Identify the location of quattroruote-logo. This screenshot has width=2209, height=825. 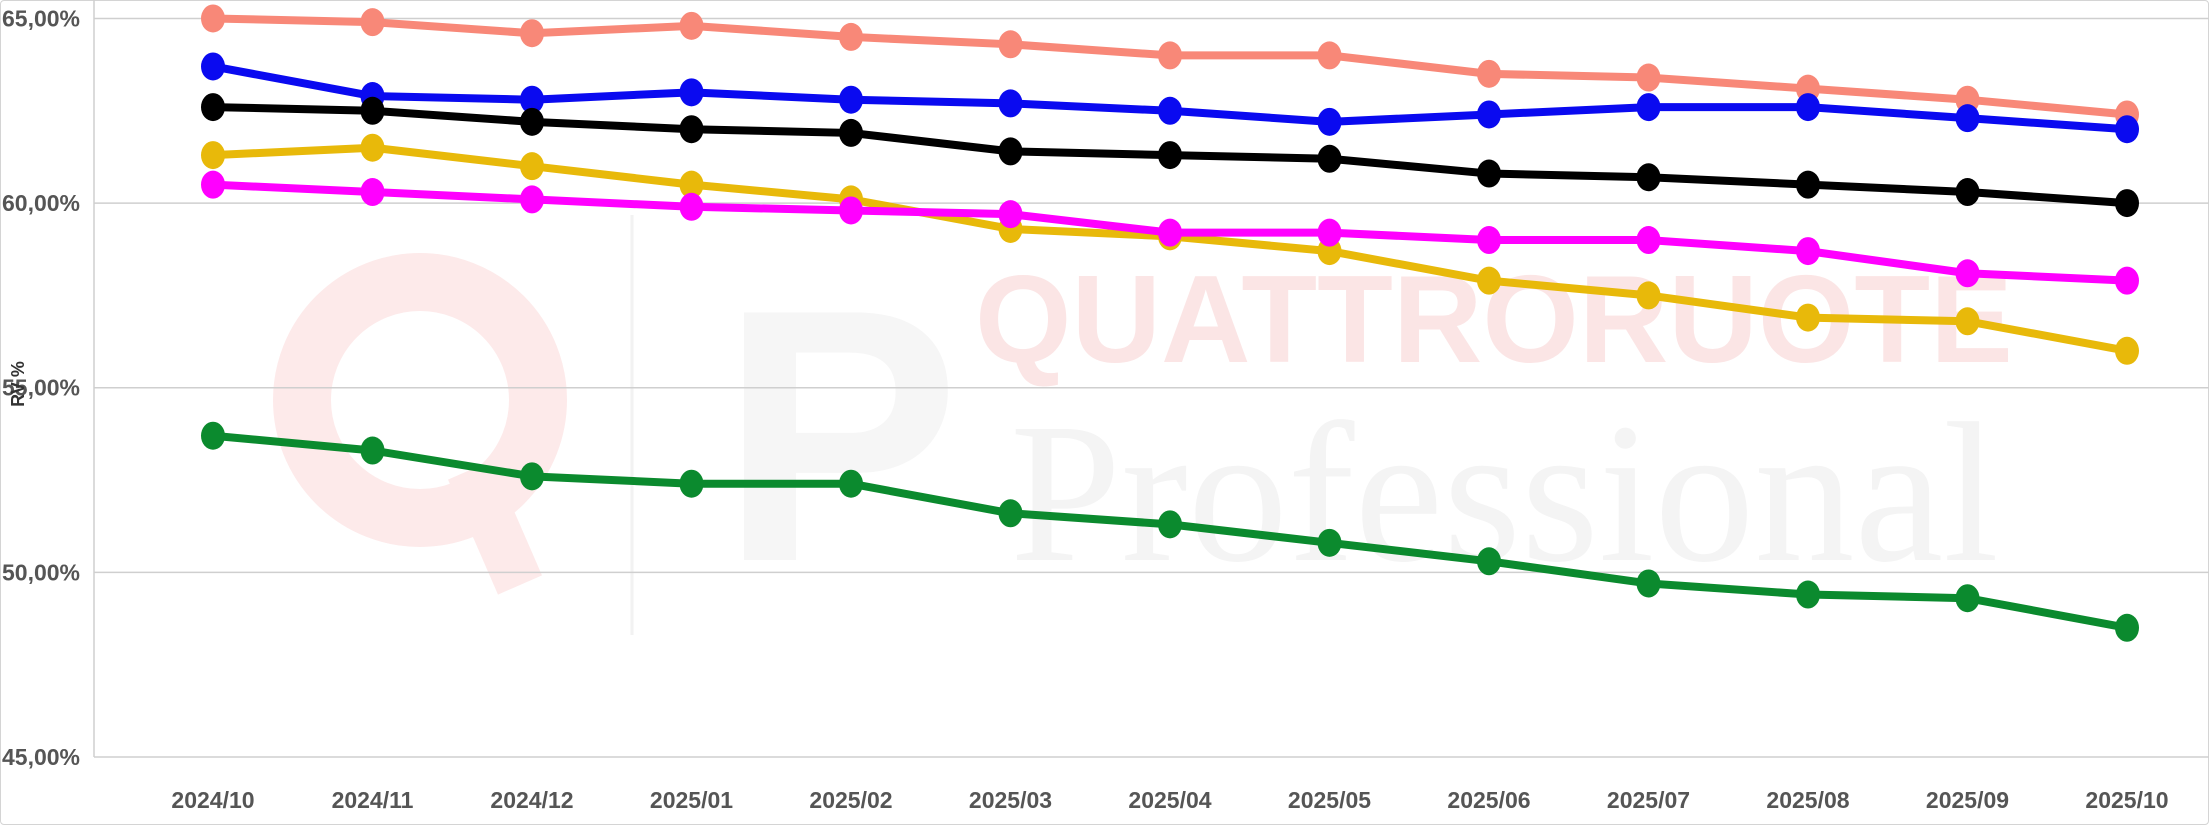
(420, 424).